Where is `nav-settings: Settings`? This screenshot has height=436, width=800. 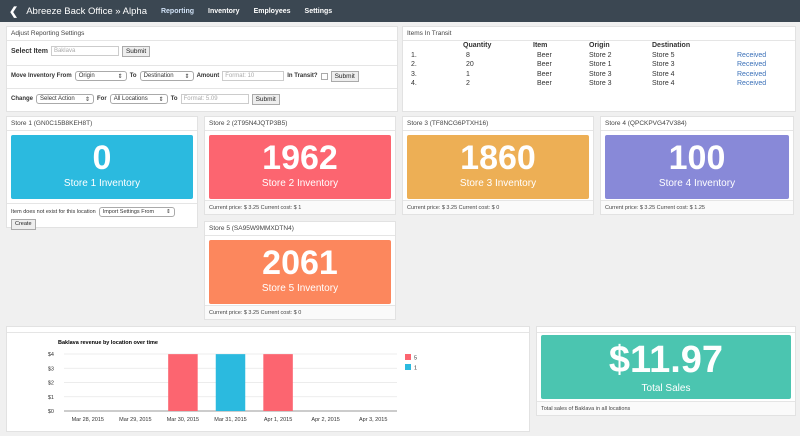 nav-settings: Settings is located at coordinates (318, 11).